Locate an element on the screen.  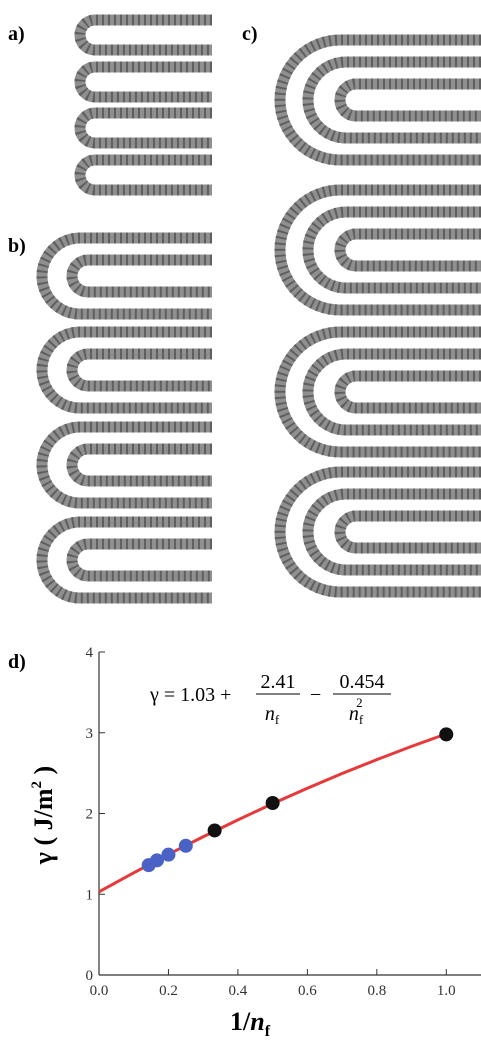
y-tick-label: 3 is located at coordinates (90, 734).